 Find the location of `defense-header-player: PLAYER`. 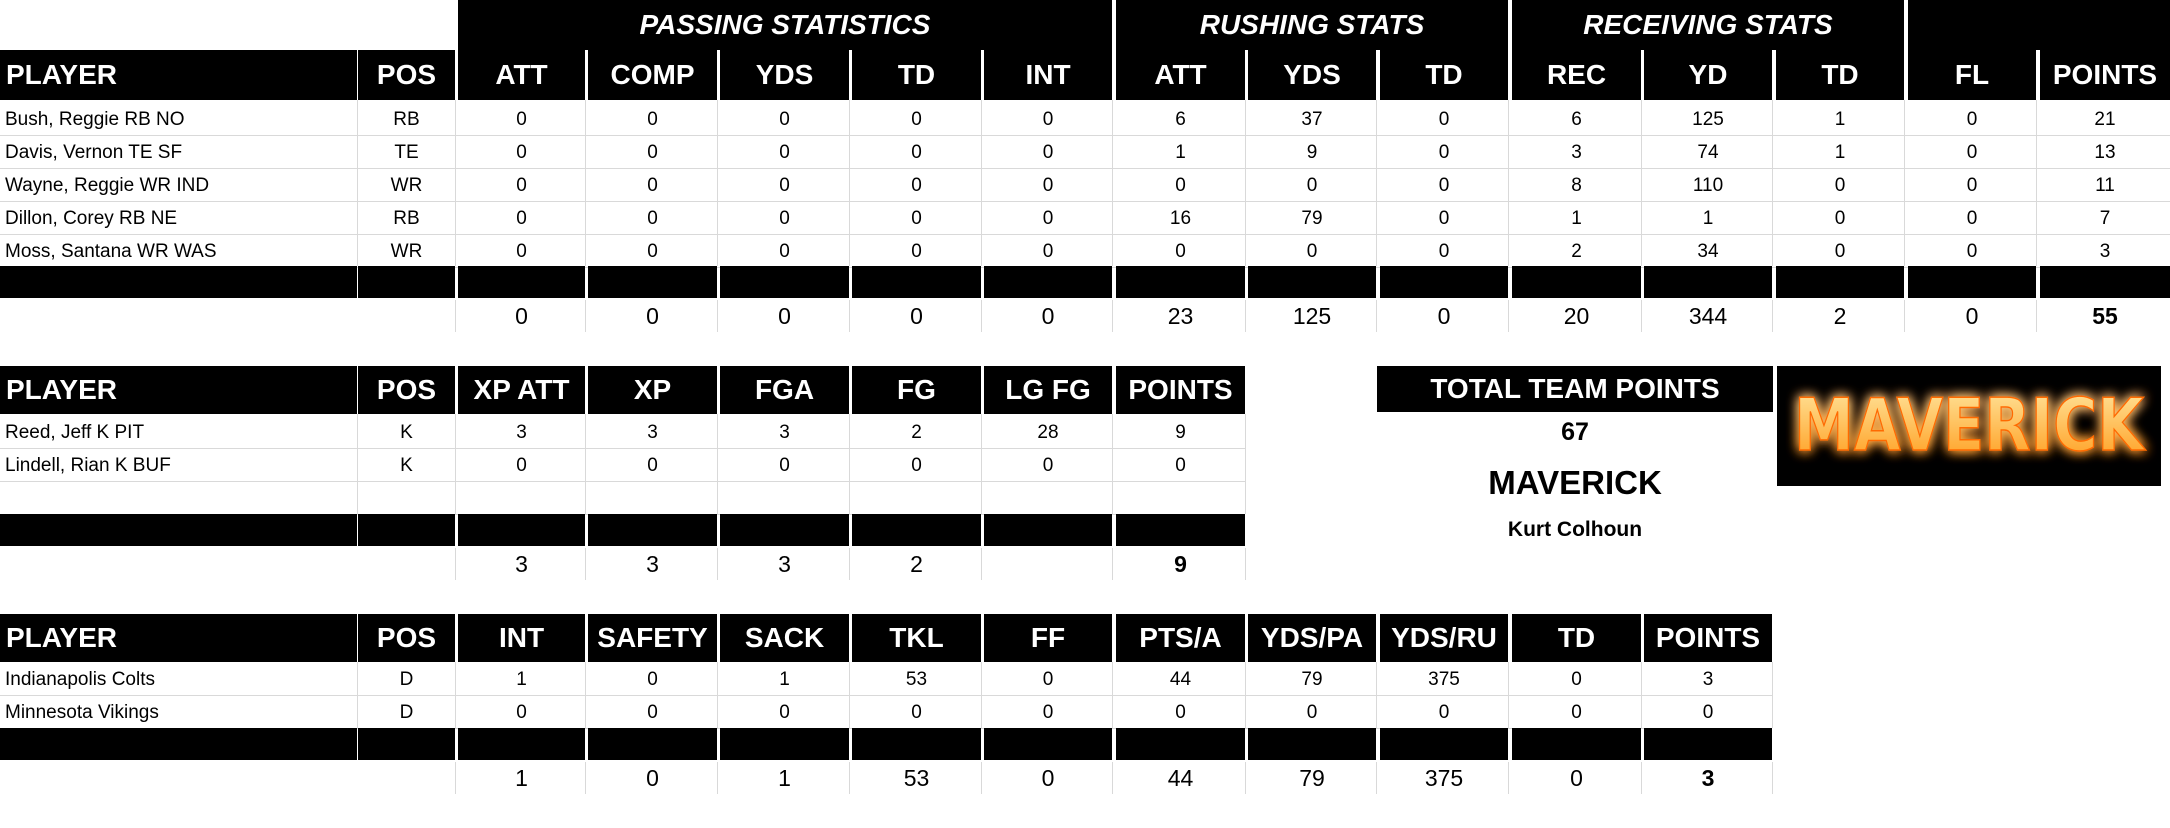

defense-header-player: PLAYER is located at coordinates (178, 638).